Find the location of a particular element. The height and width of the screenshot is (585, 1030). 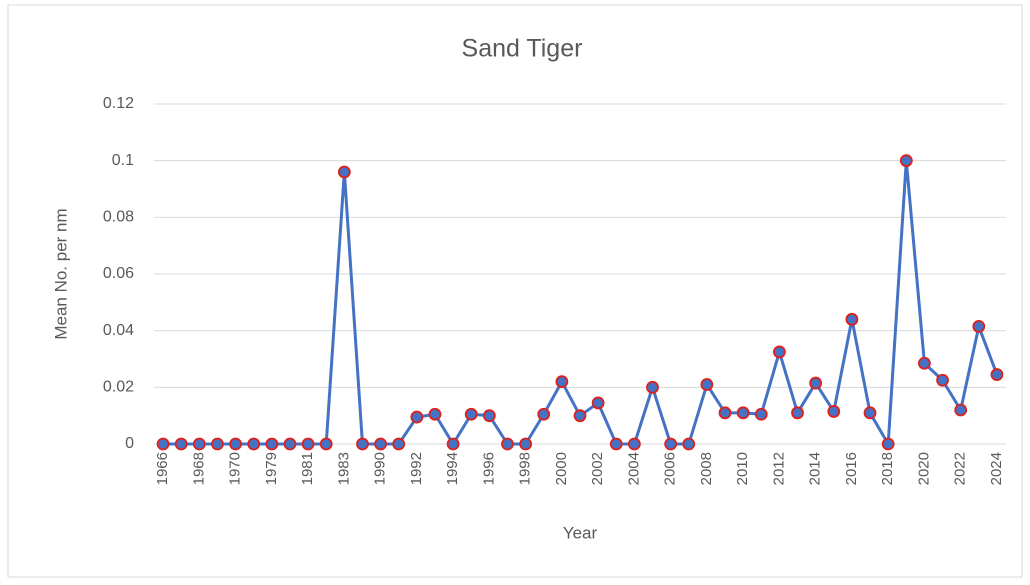

x-tick-label: 2000 is located at coordinates (561, 468).